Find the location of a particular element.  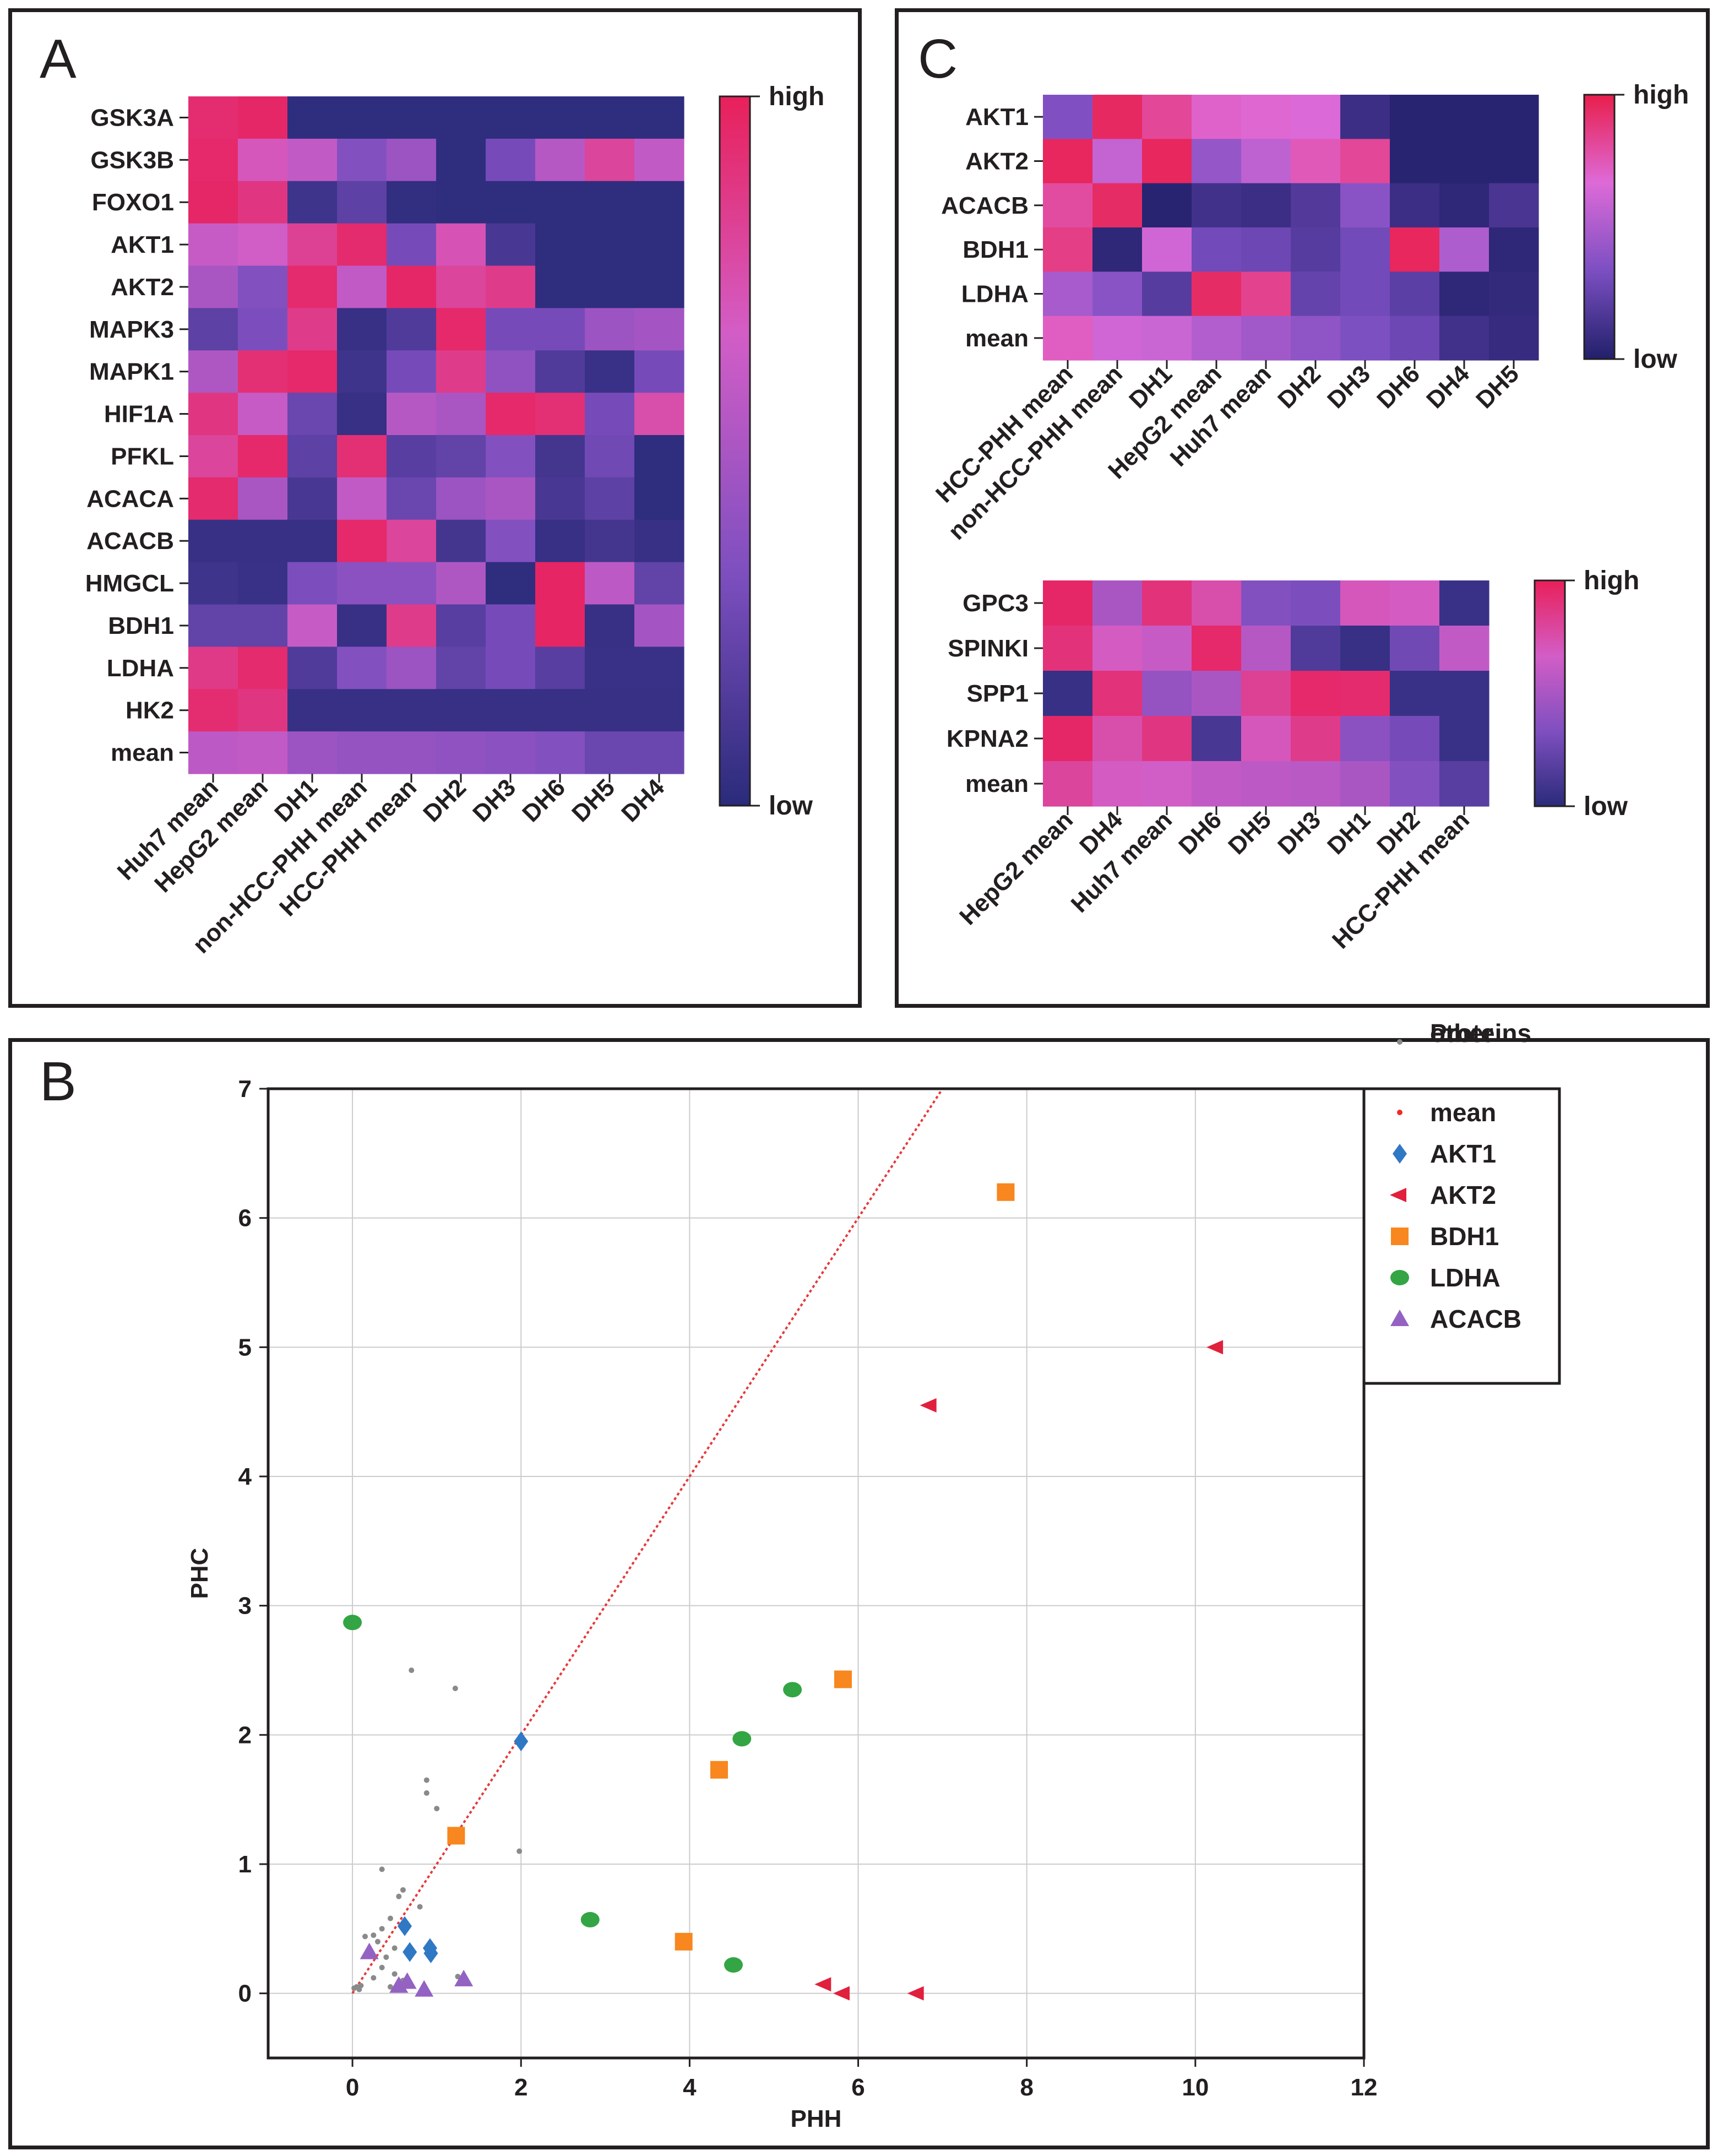

colorbar is located at coordinates (735, 451).